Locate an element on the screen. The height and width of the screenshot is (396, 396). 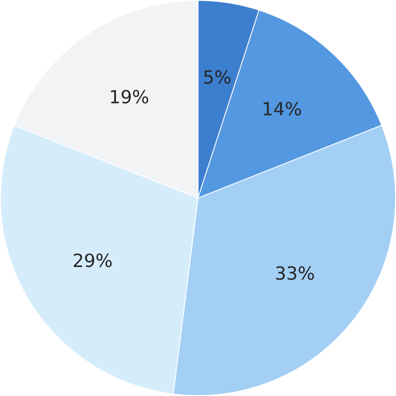
data-label: 29% is located at coordinates (93, 261).